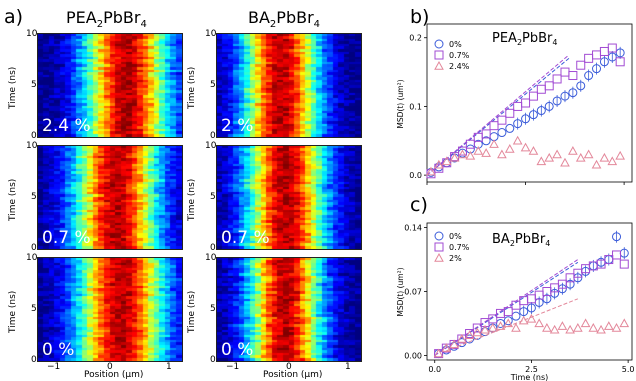 The width and height of the screenshot is (636, 381). What do you see at coordinates (58, 350) in the screenshot?
I see `heatmap-label-r3c1: 0 %` at bounding box center [58, 350].